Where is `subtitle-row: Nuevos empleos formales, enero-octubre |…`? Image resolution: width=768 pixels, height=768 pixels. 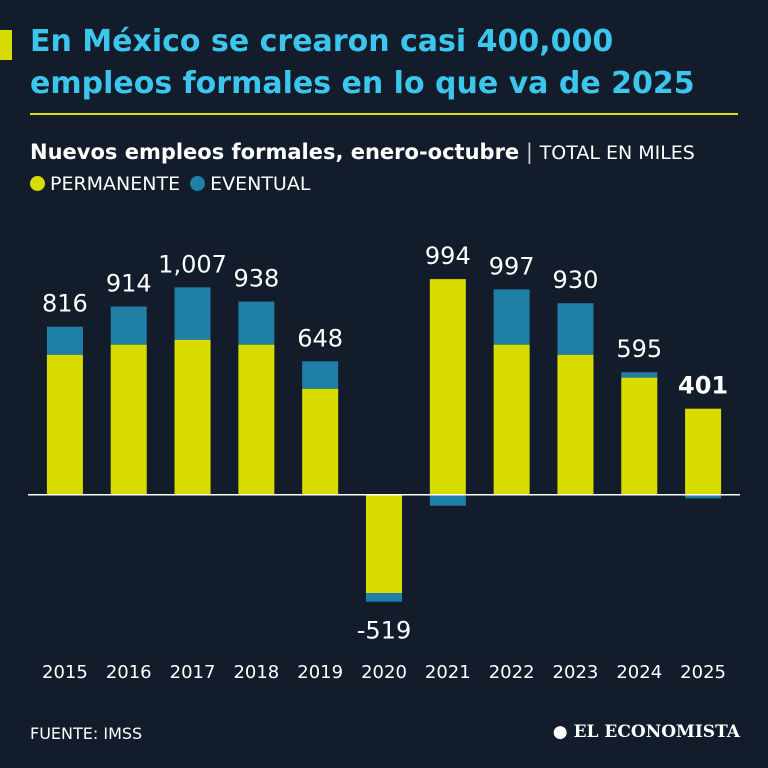 subtitle-row: Nuevos empleos formales, enero-octubre |… is located at coordinates (362, 152).